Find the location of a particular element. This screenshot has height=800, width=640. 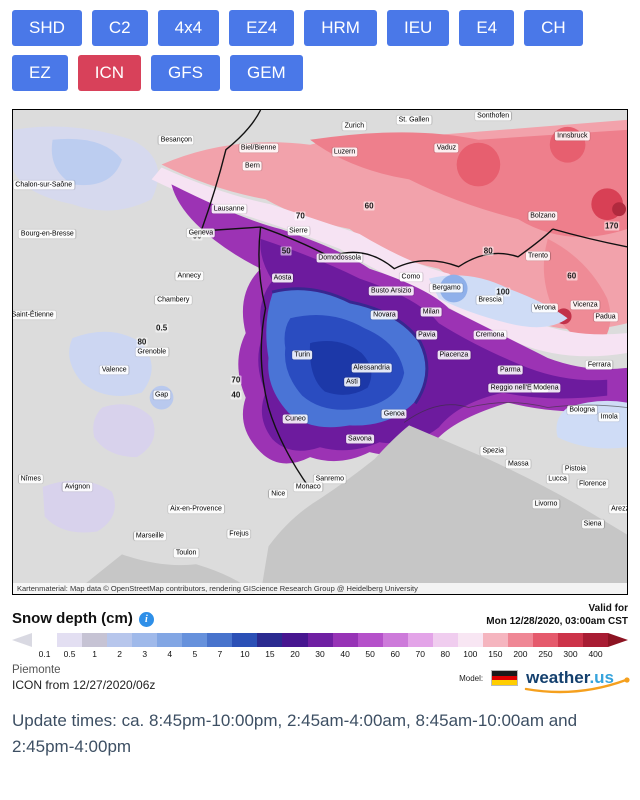

city-label: Genoa is located at coordinates (394, 414).